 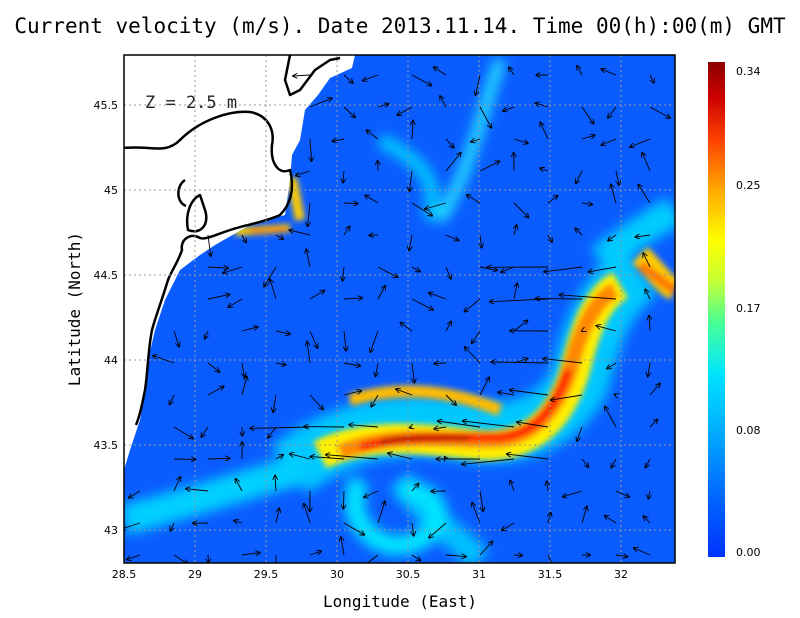 What do you see at coordinates (111, 530) in the screenshot?
I see `y-tick-label: 43` at bounding box center [111, 530].